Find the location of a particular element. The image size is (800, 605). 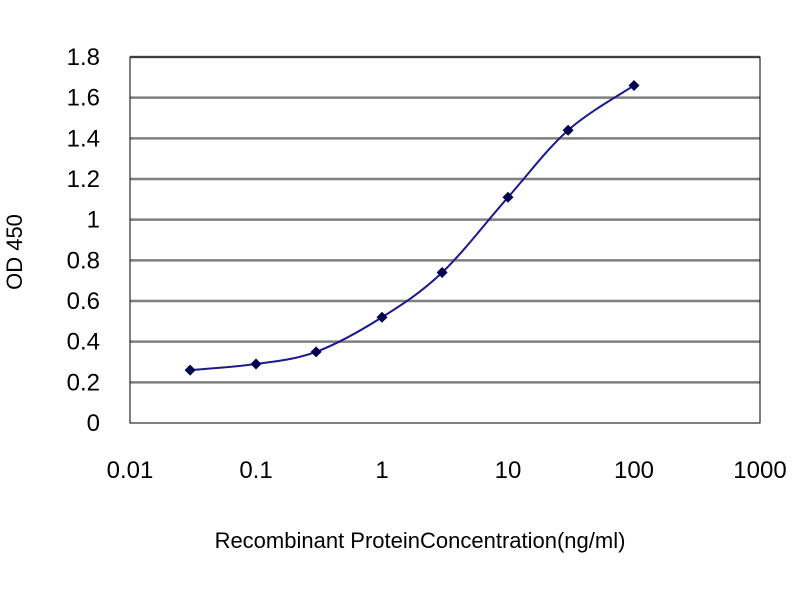

x-tick-label: 1 is located at coordinates (381, 470).